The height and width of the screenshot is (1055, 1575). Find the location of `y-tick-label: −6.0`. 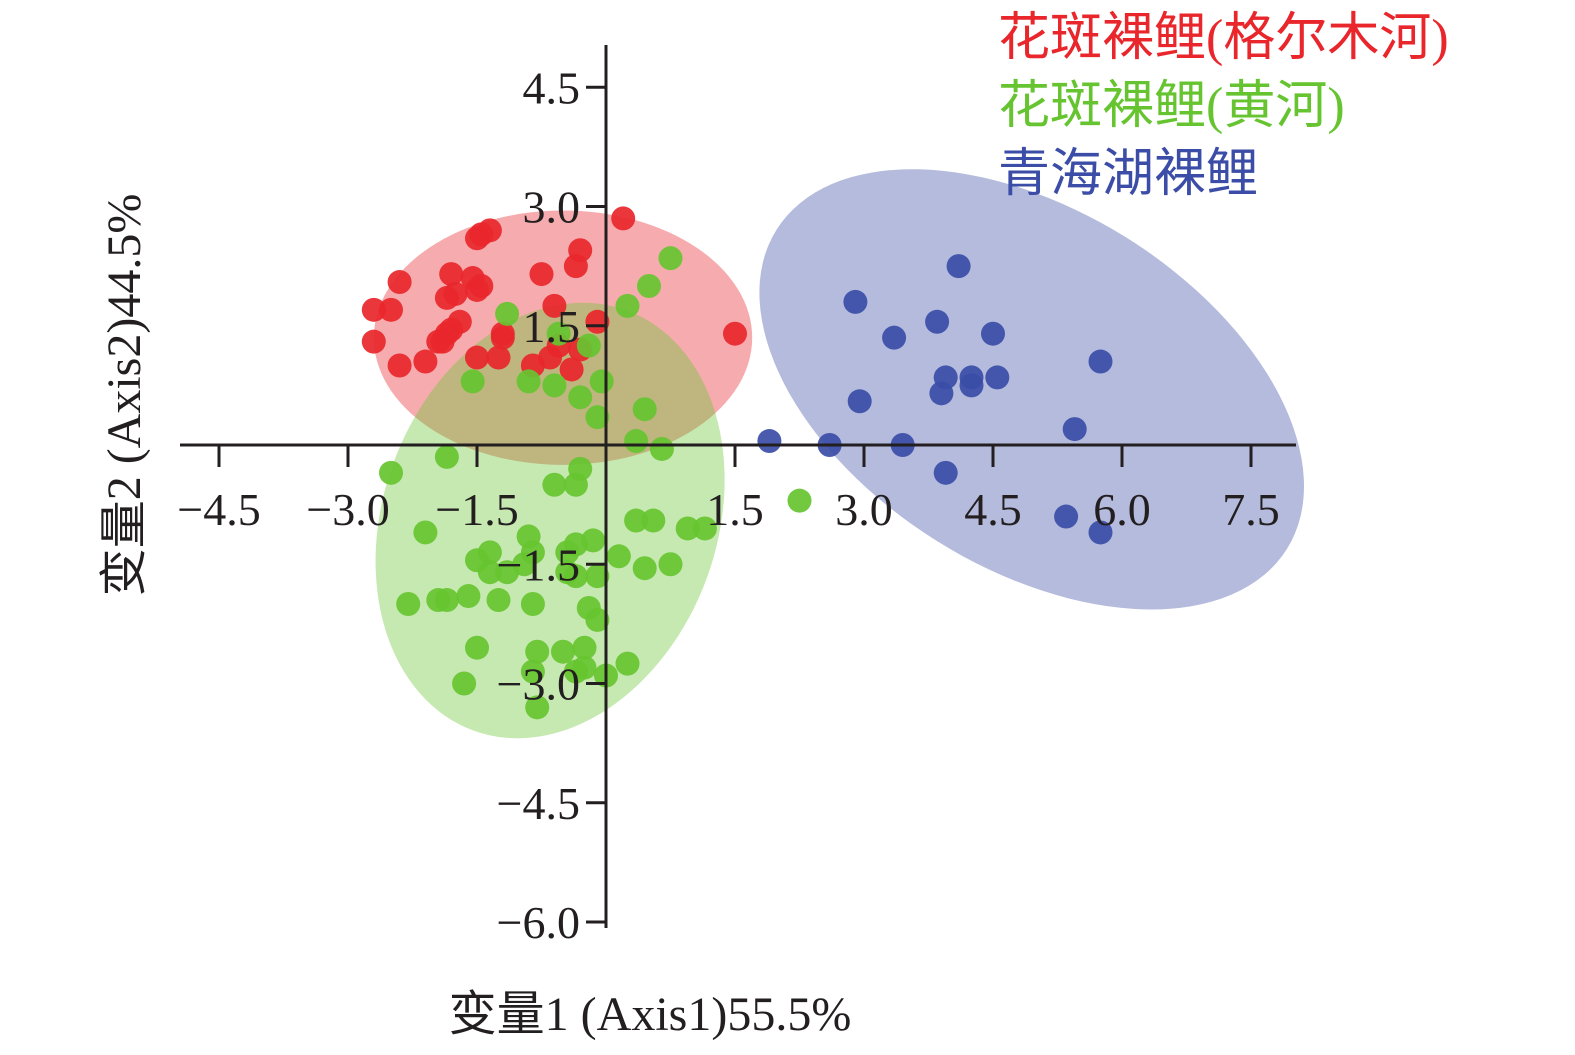

y-tick-label: −6.0 is located at coordinates (538, 922).